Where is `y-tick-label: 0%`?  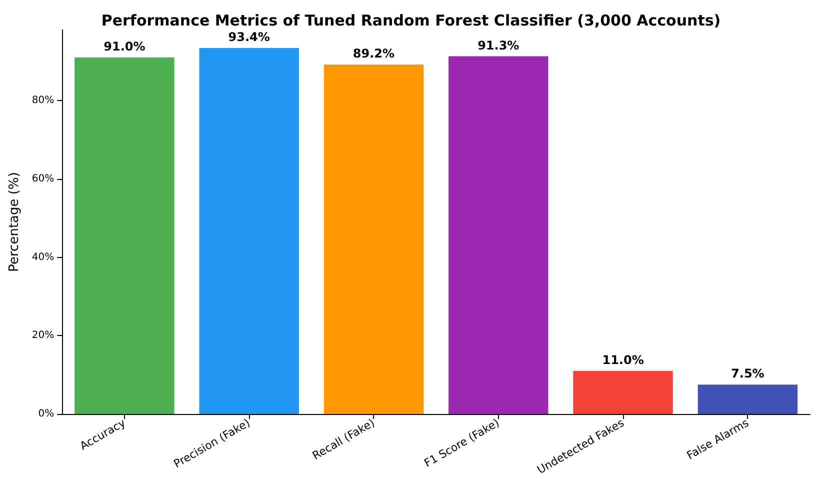 y-tick-label: 0% is located at coordinates (46, 414).